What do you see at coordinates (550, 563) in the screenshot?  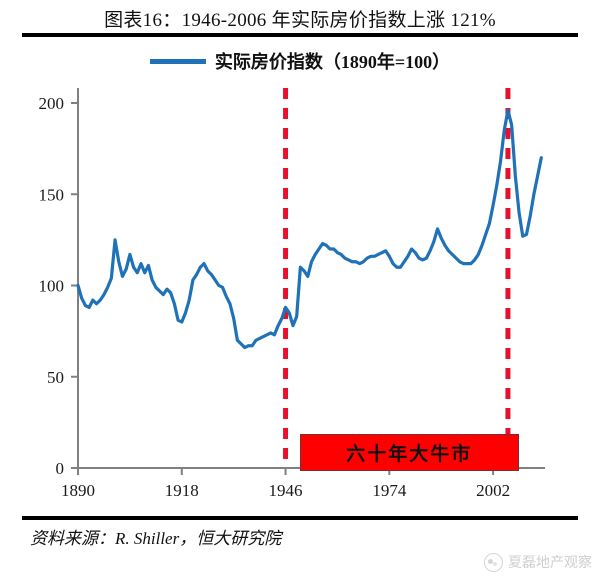 I see `watermark-label: 夏磊地产观察` at bounding box center [550, 563].